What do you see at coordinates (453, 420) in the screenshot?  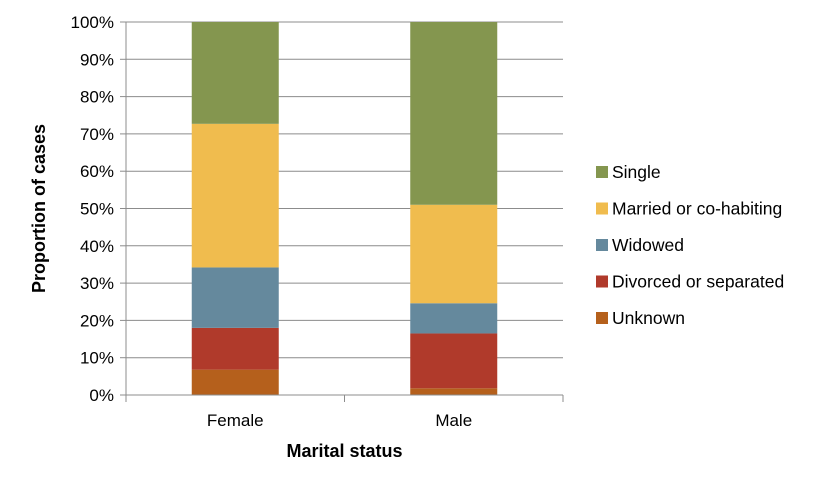 I see `x-tick-label: Male` at bounding box center [453, 420].